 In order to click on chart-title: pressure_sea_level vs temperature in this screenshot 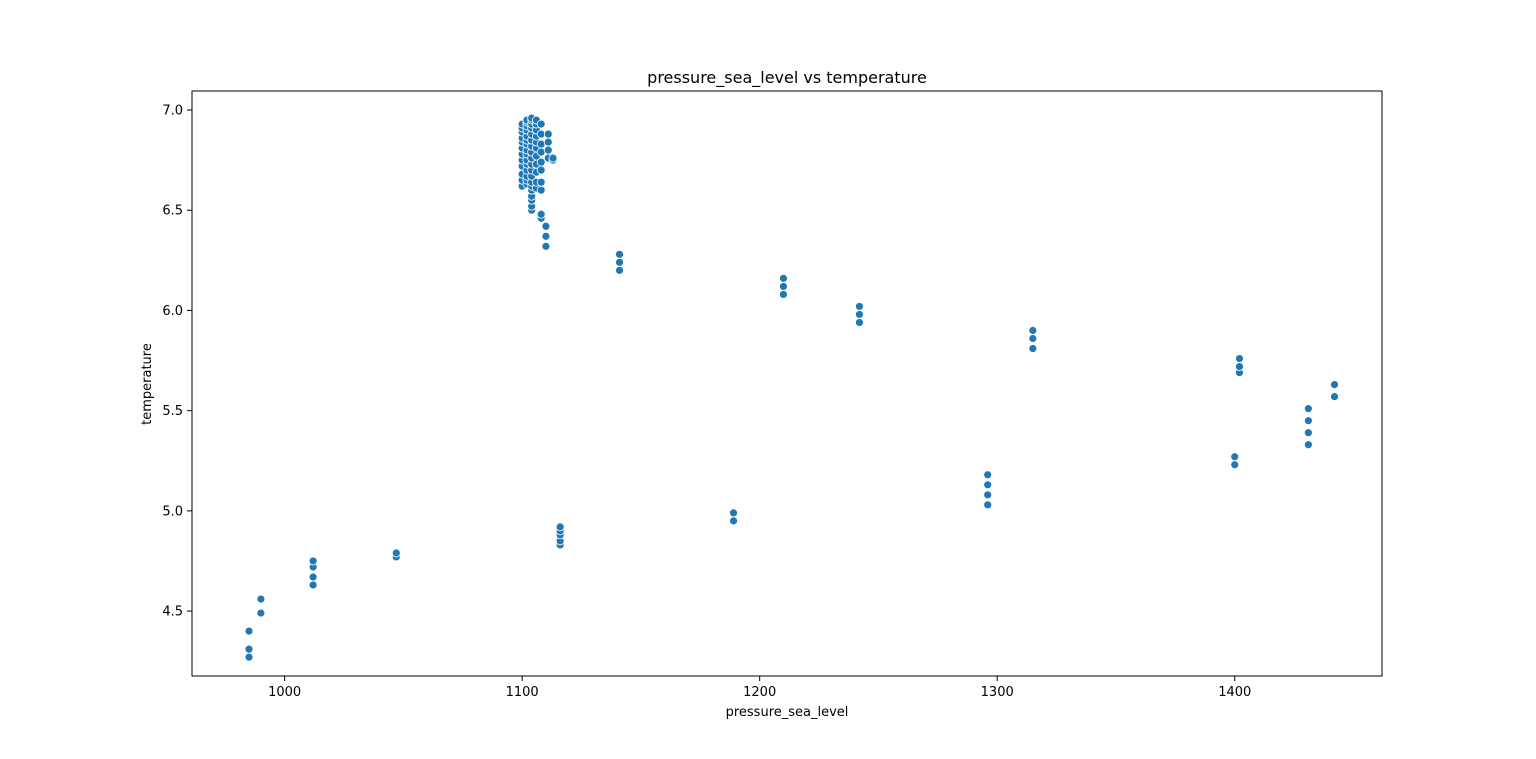, I will do `click(787, 78)`.